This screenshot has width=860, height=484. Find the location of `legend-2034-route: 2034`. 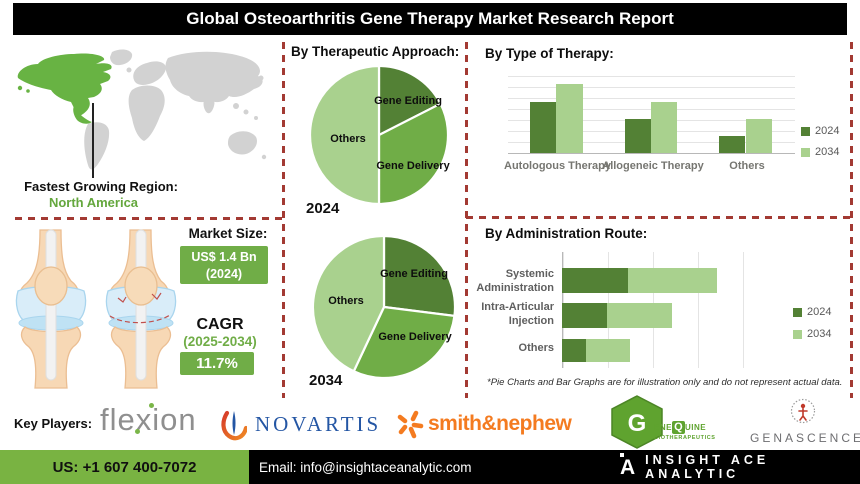

legend-2034-route: 2034 is located at coordinates (812, 334).